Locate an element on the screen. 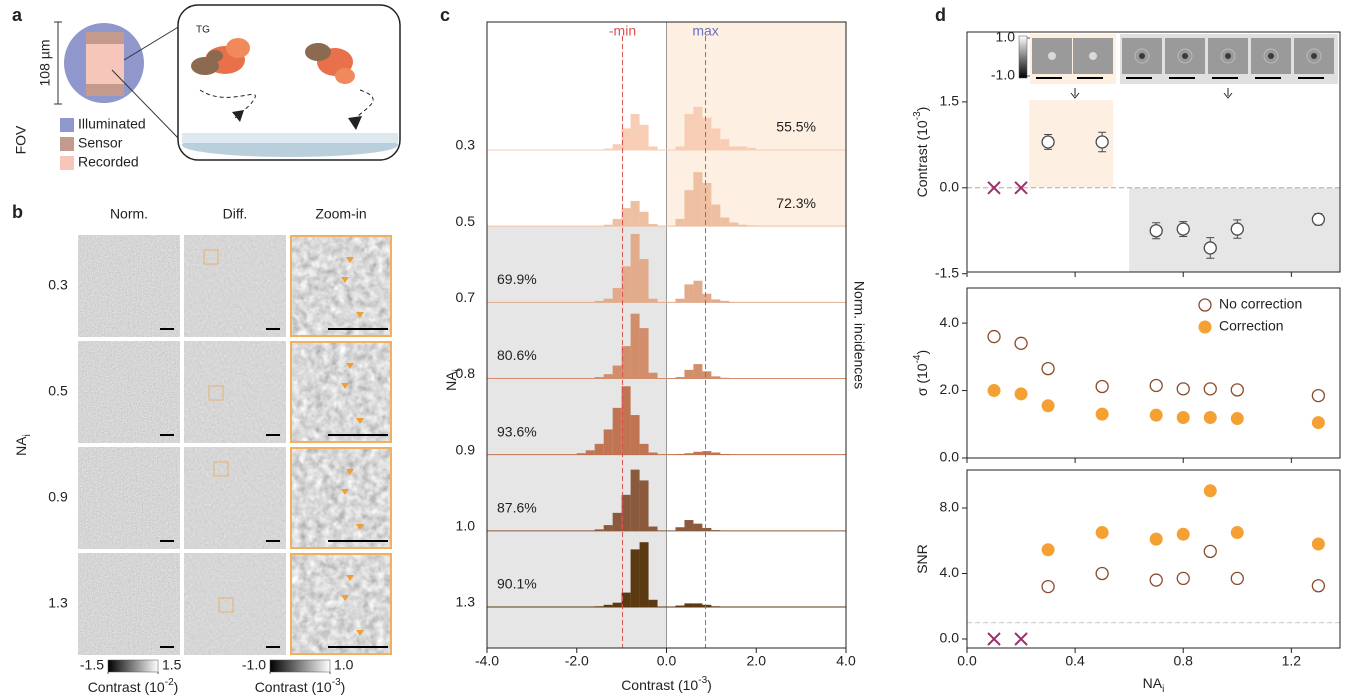 The height and width of the screenshot is (698, 1347). x-tick-label: 2.0 is located at coordinates (757, 661).